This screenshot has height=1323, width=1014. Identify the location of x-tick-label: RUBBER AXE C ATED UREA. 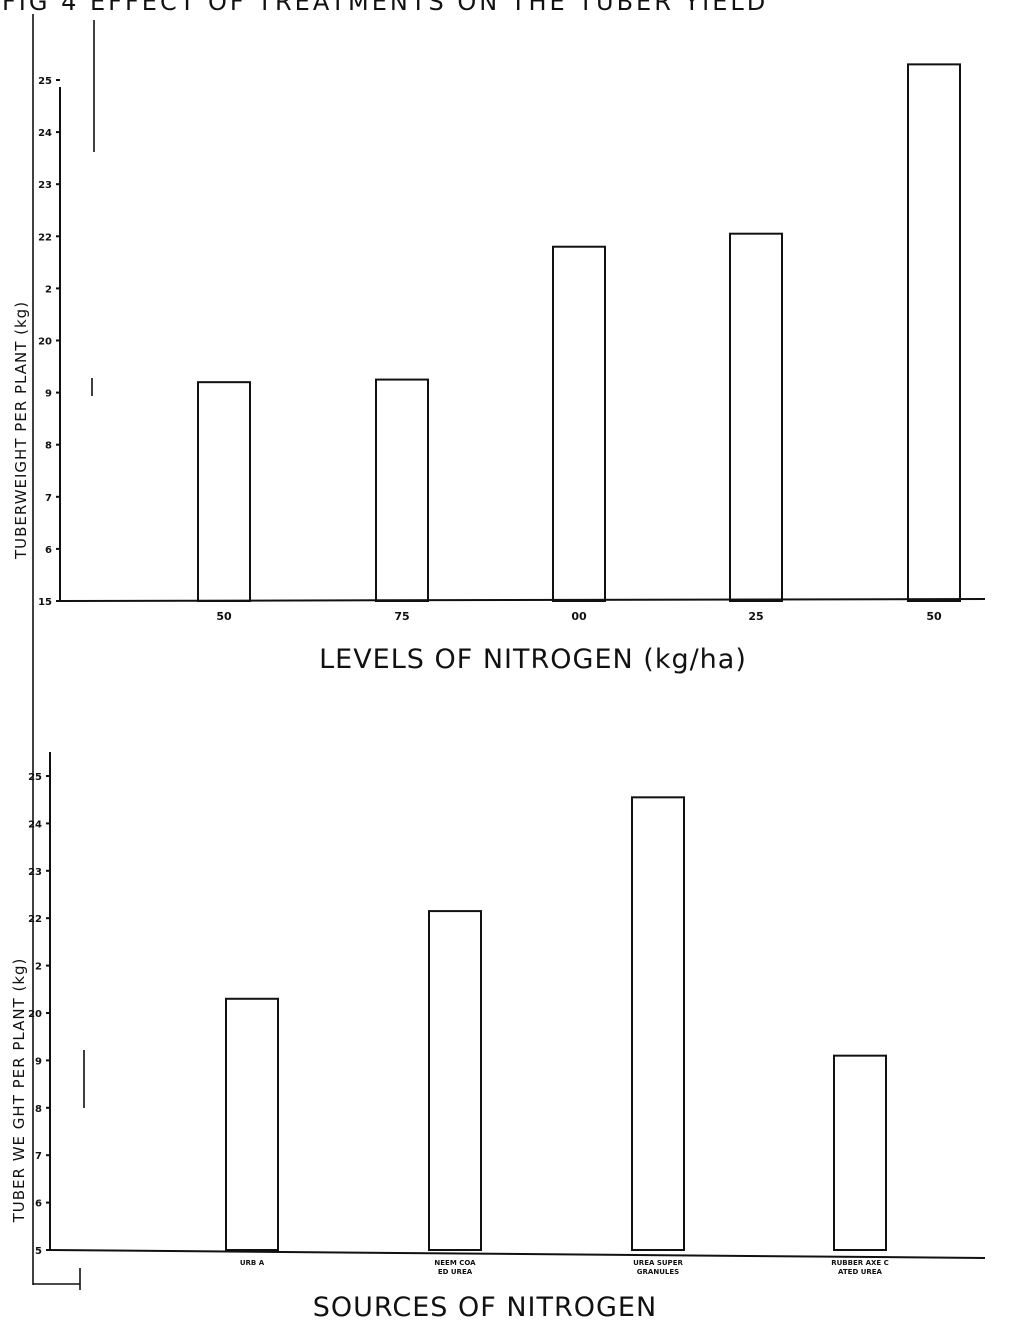
(860, 1267).